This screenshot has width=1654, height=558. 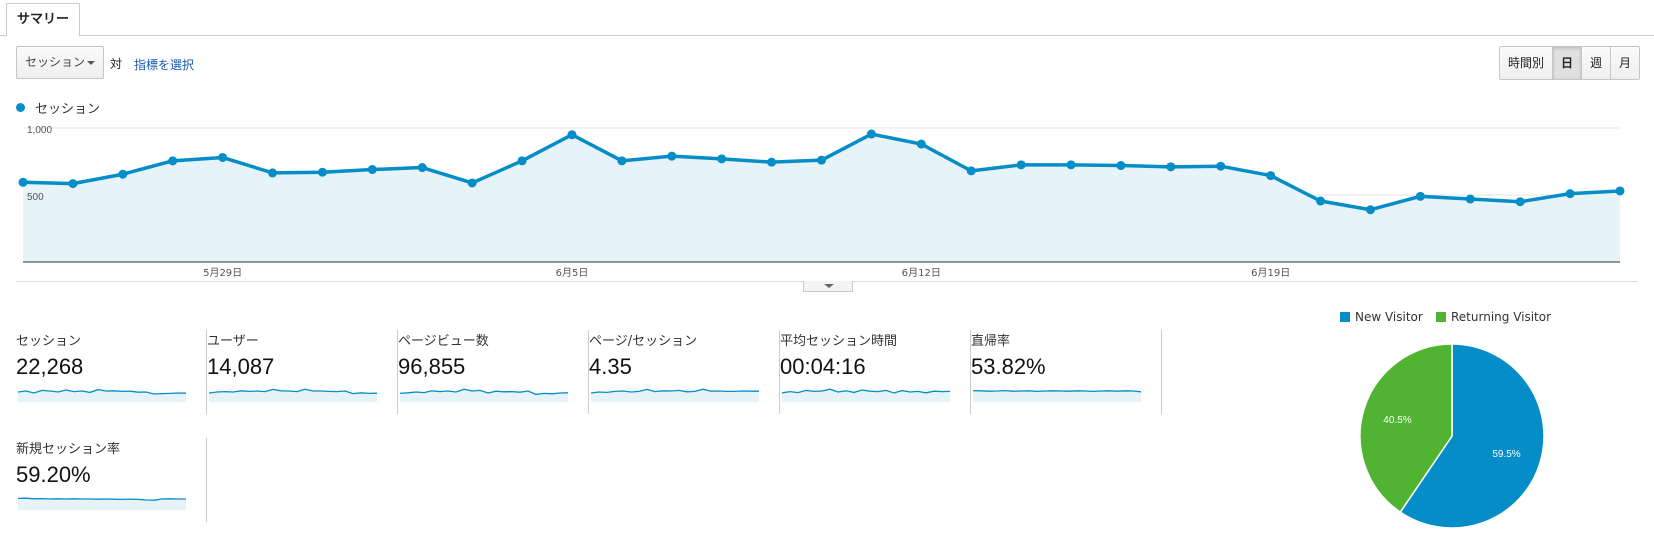 What do you see at coordinates (1389, 317) in the screenshot?
I see `pie-legend-label: New Visitor` at bounding box center [1389, 317].